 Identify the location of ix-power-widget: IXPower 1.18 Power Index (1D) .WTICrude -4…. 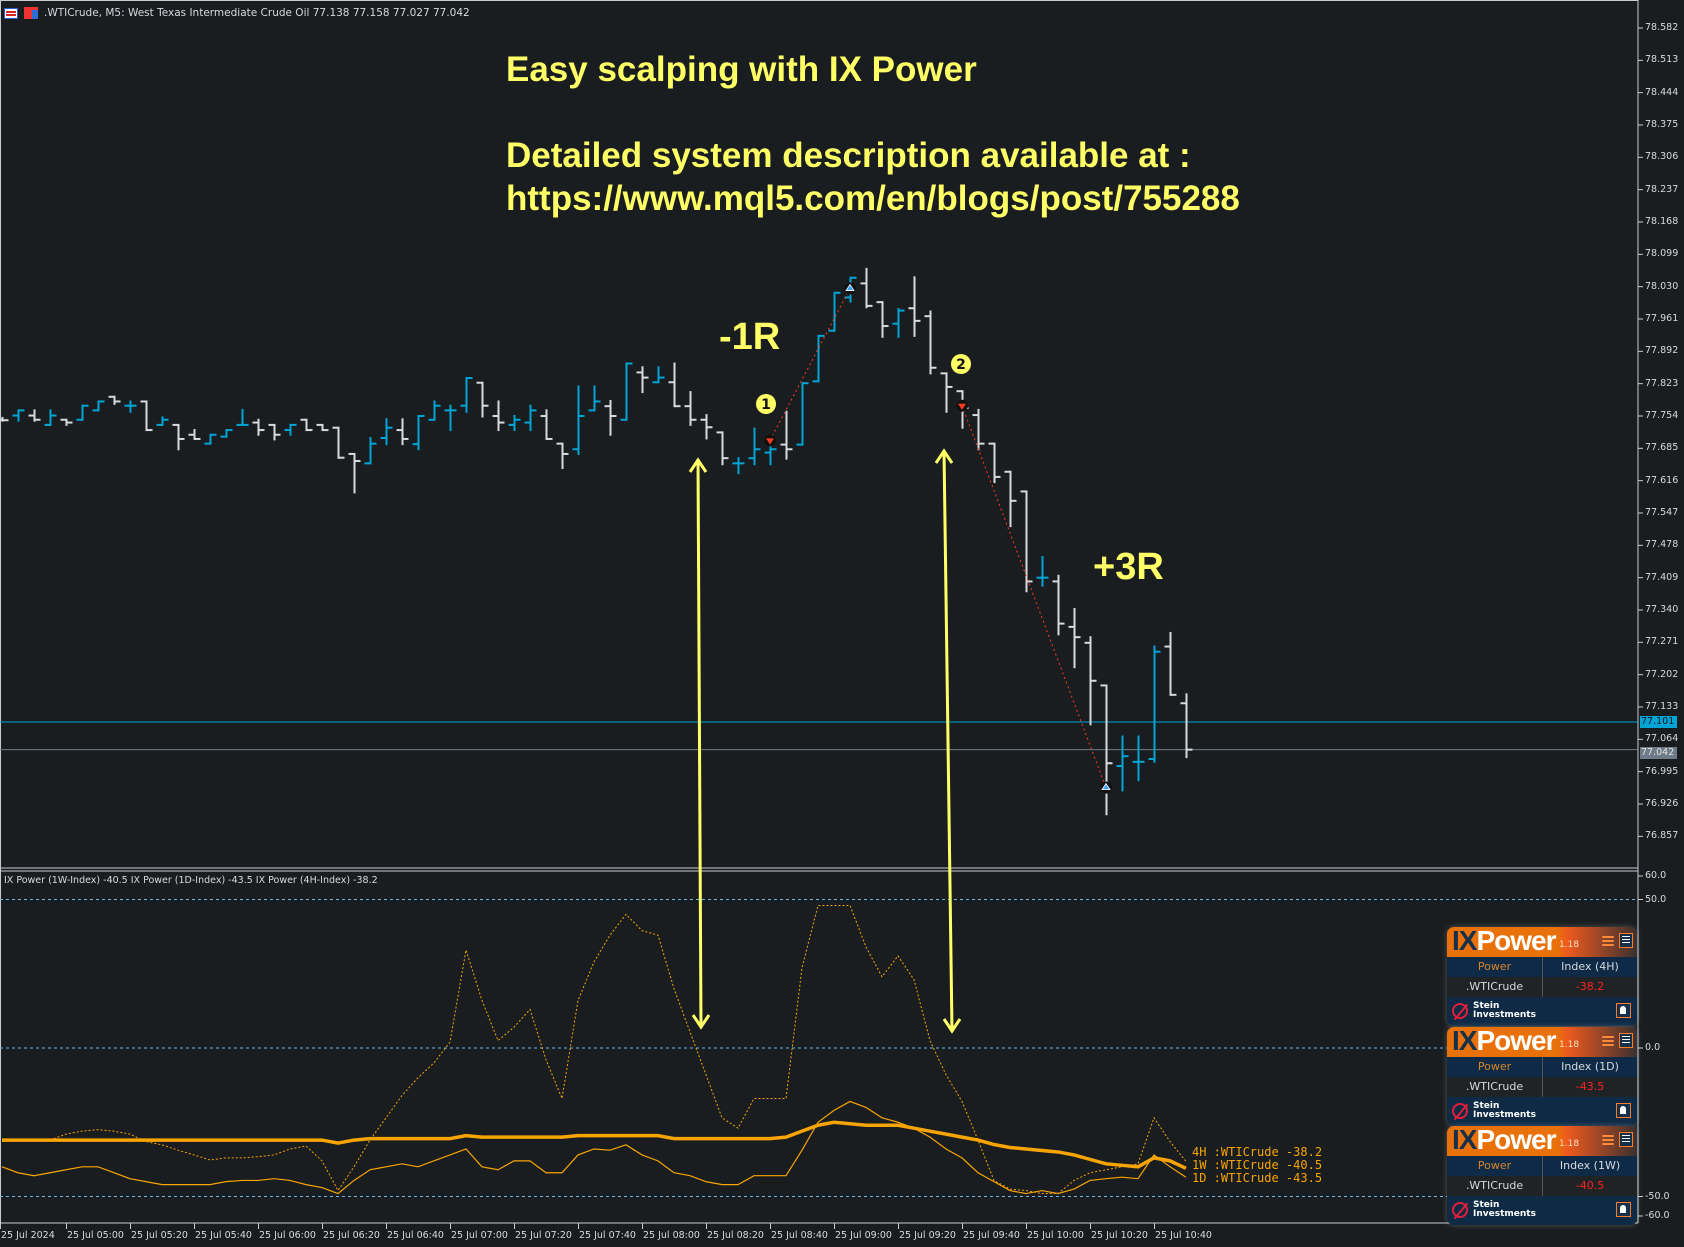
(1542, 1076).